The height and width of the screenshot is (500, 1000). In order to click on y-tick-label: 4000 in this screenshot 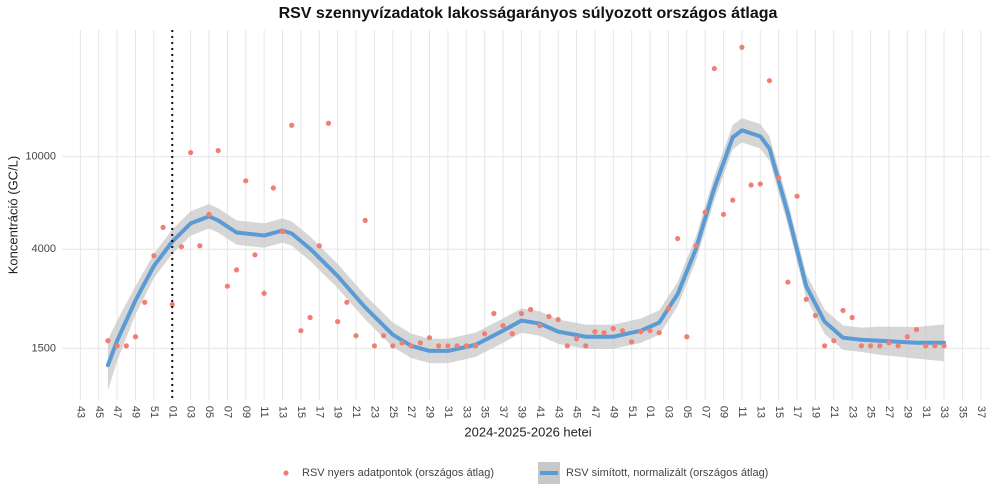, I will do `click(44, 249)`.